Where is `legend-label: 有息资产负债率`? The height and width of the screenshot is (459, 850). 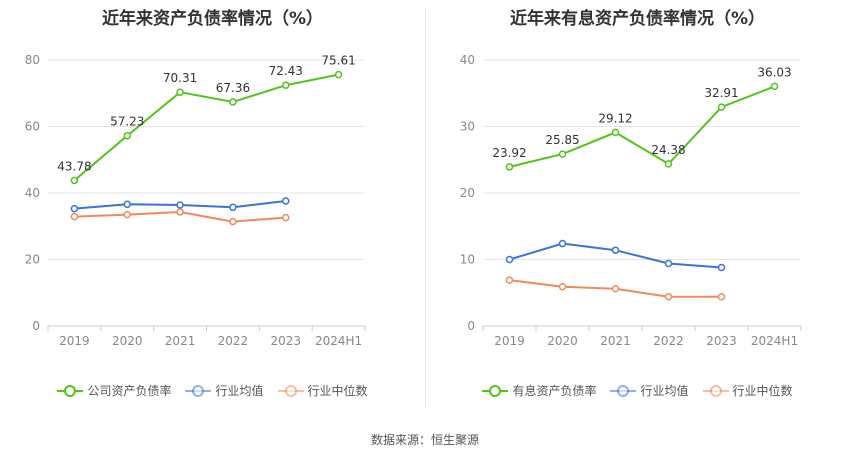 legend-label: 有息资产负债率 is located at coordinates (554, 391).